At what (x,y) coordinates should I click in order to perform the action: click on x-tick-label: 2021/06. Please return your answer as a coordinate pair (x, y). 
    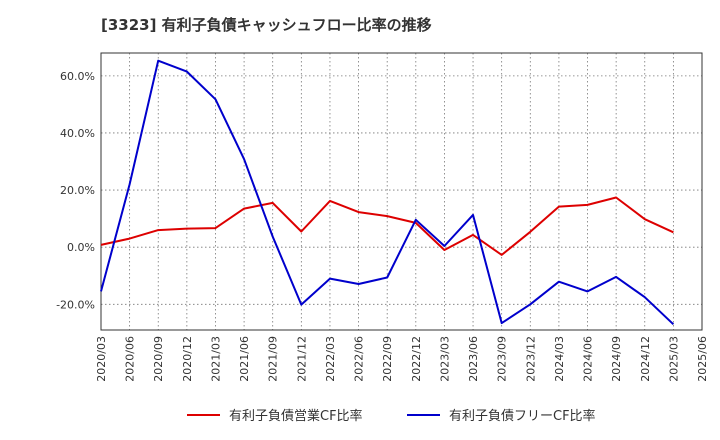
    Looking at the image, I should click on (244, 359).